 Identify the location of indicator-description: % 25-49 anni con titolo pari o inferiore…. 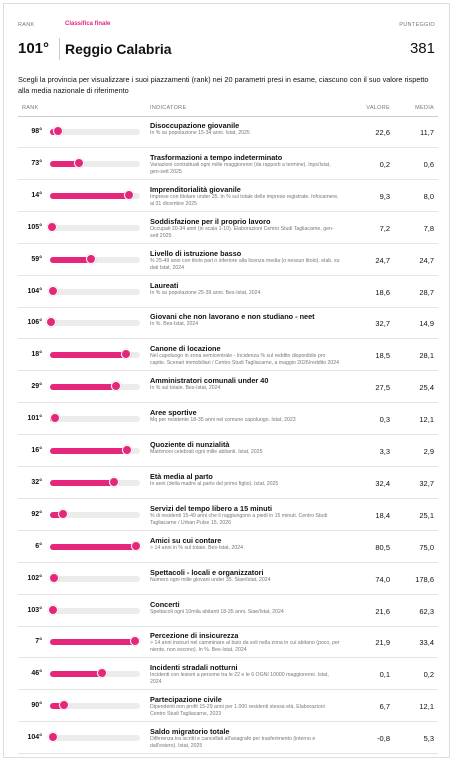
(245, 264).